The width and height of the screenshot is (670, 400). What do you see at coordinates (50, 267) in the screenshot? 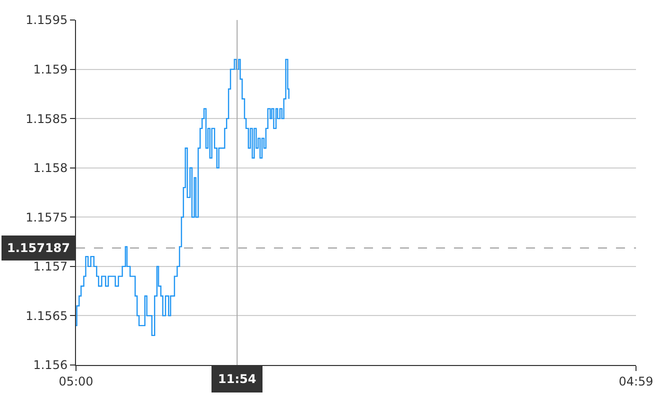
I see `y-tick-label: 1.157` at bounding box center [50, 267].